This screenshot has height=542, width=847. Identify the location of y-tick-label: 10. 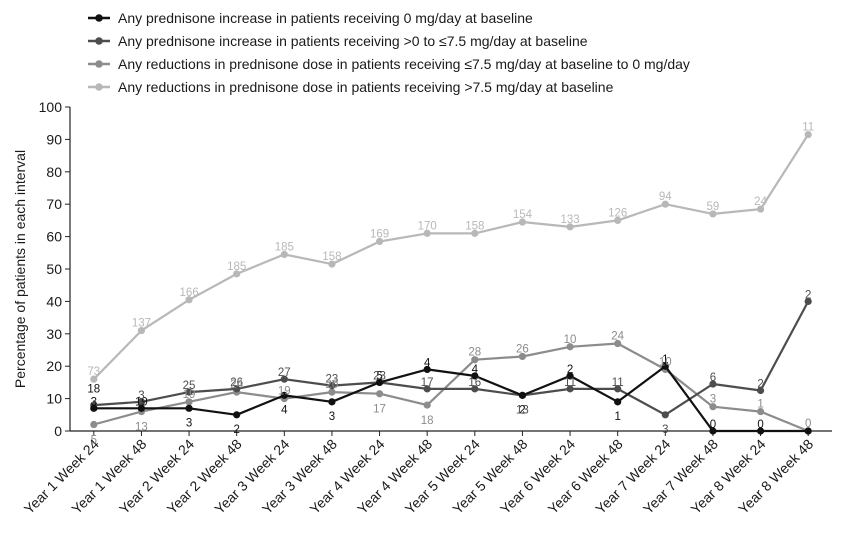
(54, 399).